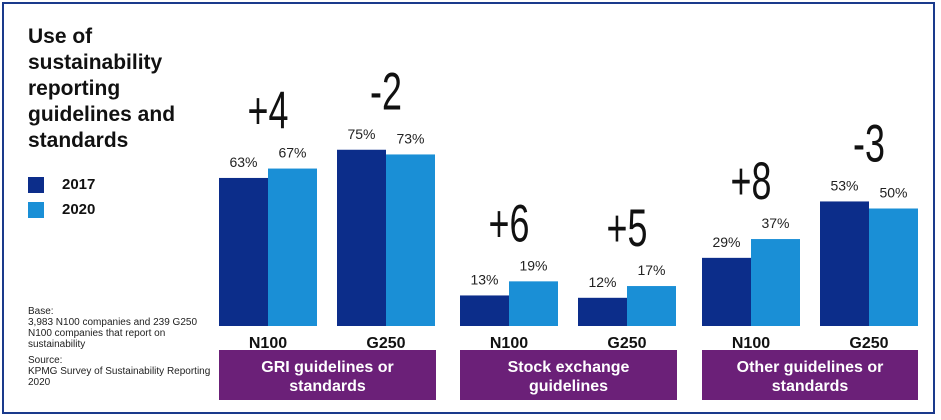 This screenshot has height=420, width=941. I want to click on data-label-1-n100-2017: 63%, so click(243, 162).